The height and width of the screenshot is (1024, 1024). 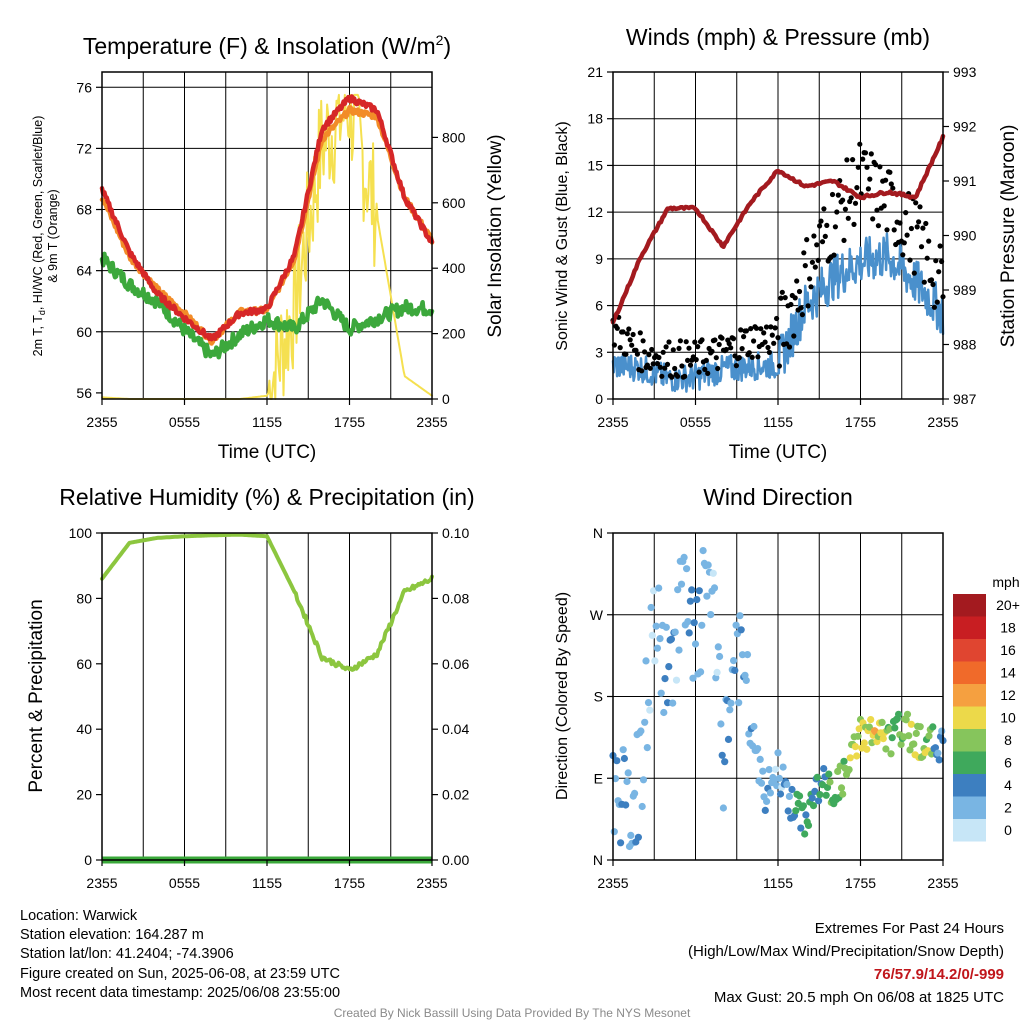 I want to click on legend-label: 6, so click(x=1008, y=763).